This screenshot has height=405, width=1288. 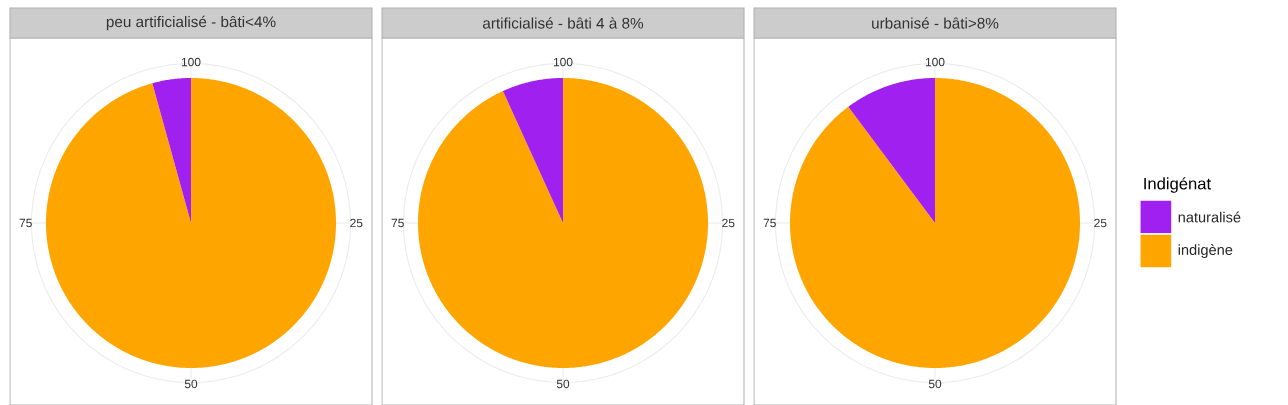 I want to click on legend-title: Indigénat, so click(x=1177, y=185).